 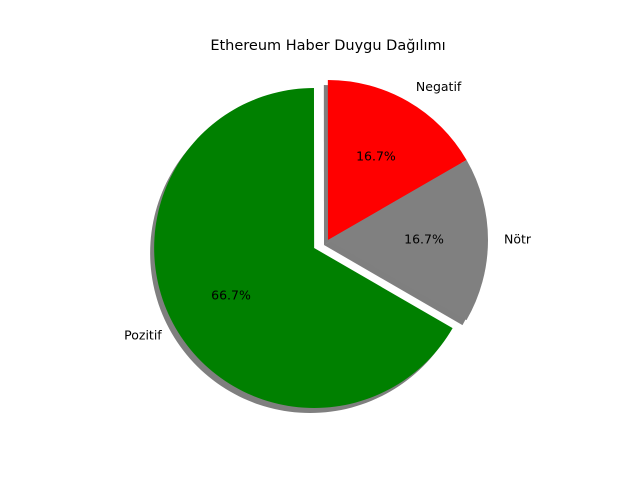 What do you see at coordinates (376, 155) in the screenshot?
I see `slice-percent-negatif: 16.7%` at bounding box center [376, 155].